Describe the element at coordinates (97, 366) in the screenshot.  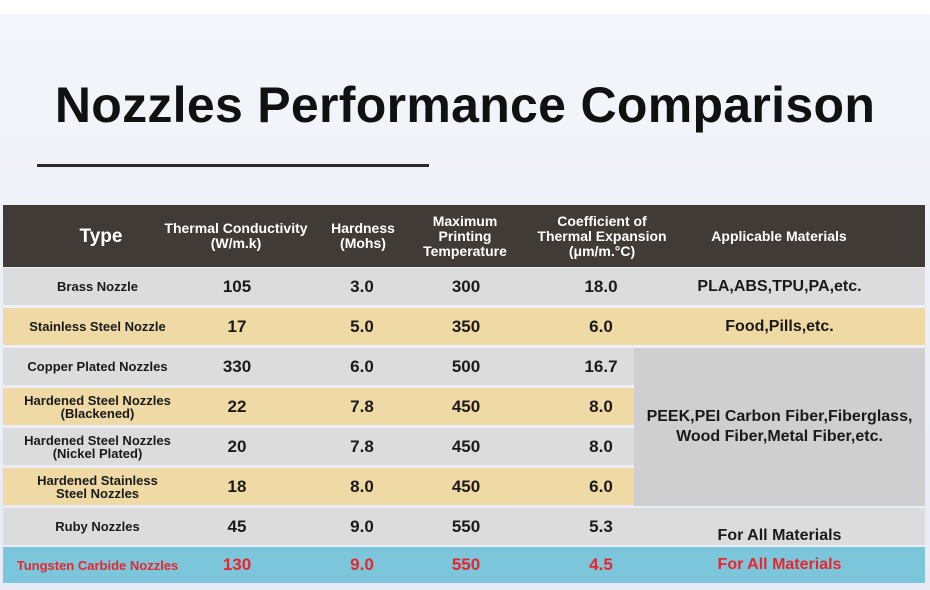
I see `cell-type: Copper Plated Nozzles` at that location.